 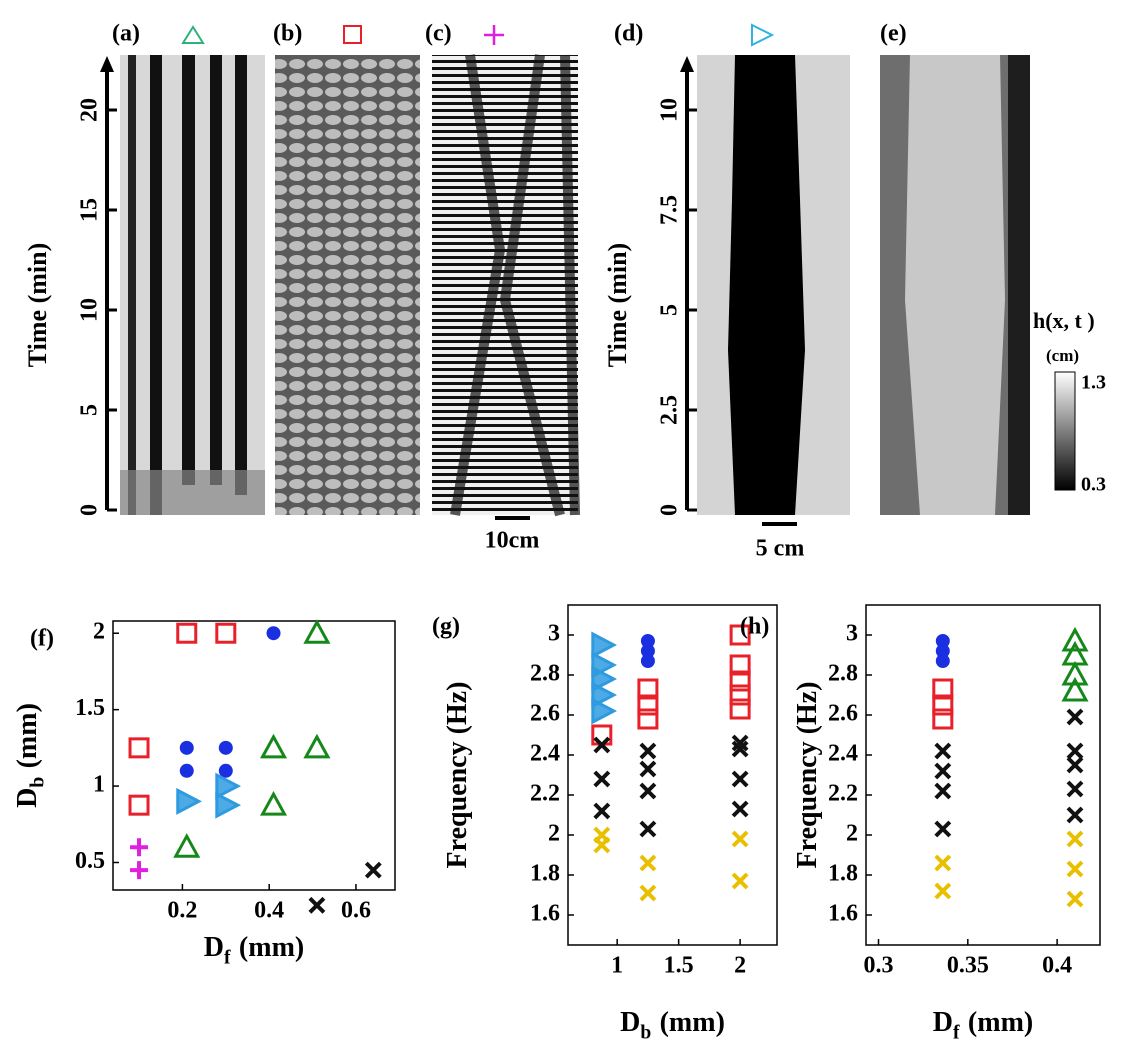 I want to click on y-tick-label: 1, so click(x=99, y=785).